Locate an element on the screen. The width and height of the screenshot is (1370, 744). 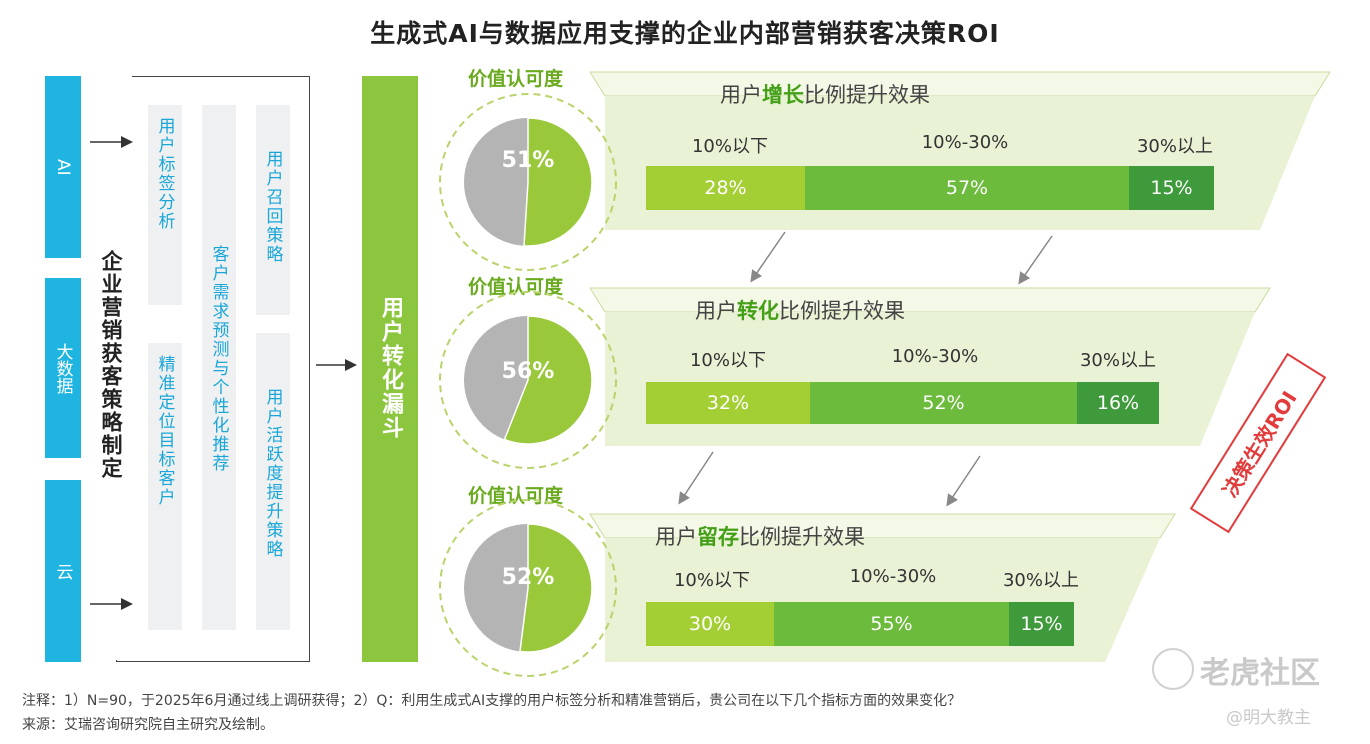
strategy-activity: 用户活跃度提升策略 is located at coordinates (273, 481).